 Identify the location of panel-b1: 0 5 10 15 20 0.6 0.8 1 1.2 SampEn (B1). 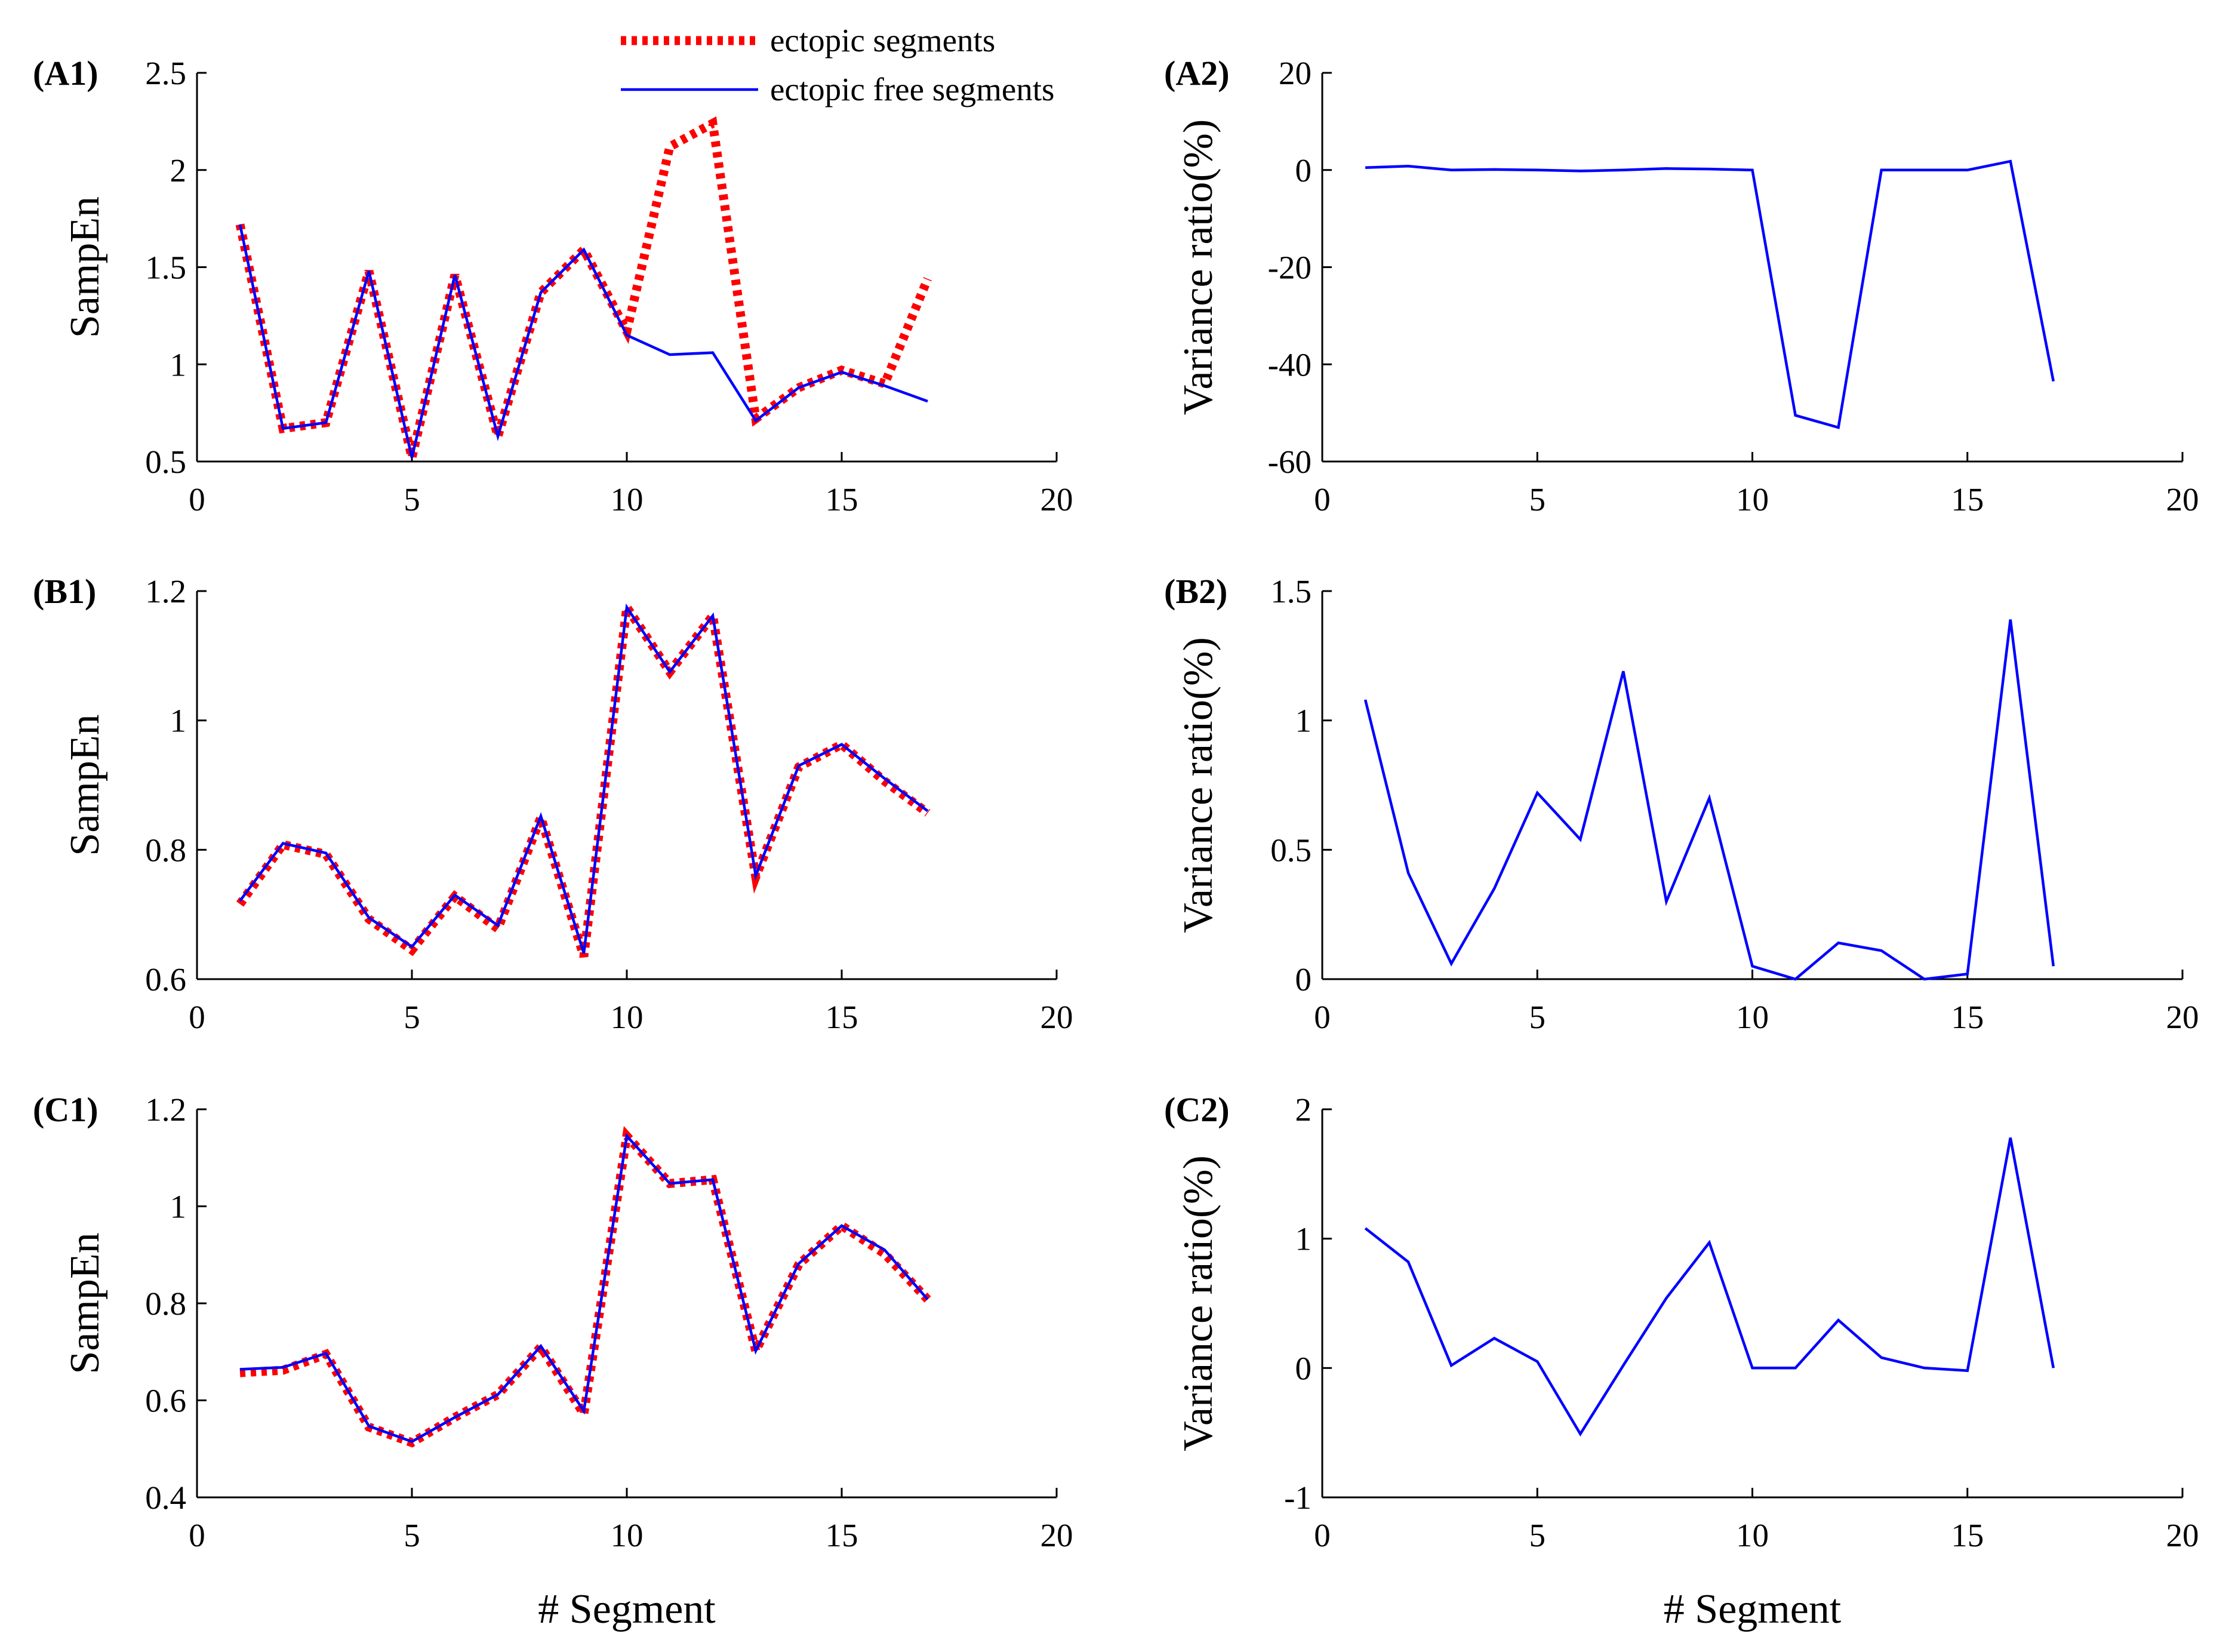
(553, 803).